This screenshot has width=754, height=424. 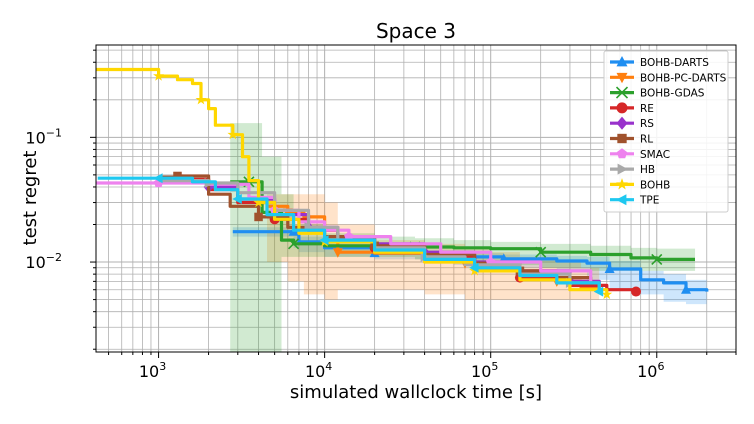 I want to click on legend-entry: BOHB, so click(x=640, y=184).